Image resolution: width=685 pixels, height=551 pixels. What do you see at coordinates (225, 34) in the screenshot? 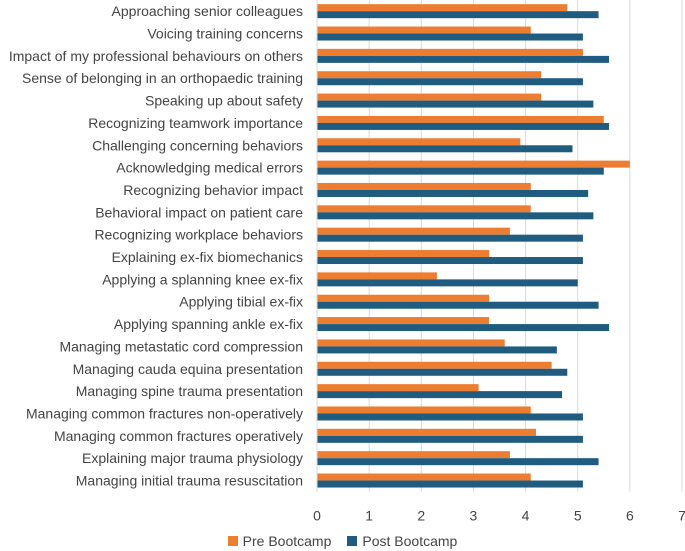
I see `category-label: Voicing training concerns` at bounding box center [225, 34].